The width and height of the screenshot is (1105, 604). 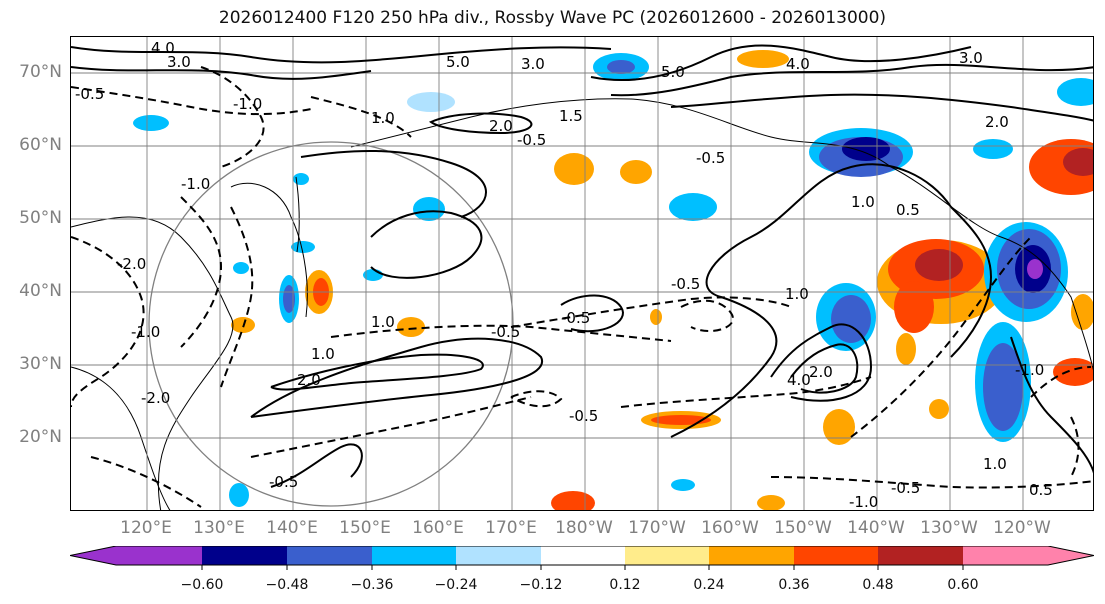 I want to click on lat-label-60n: 60°N, so click(x=40, y=145).